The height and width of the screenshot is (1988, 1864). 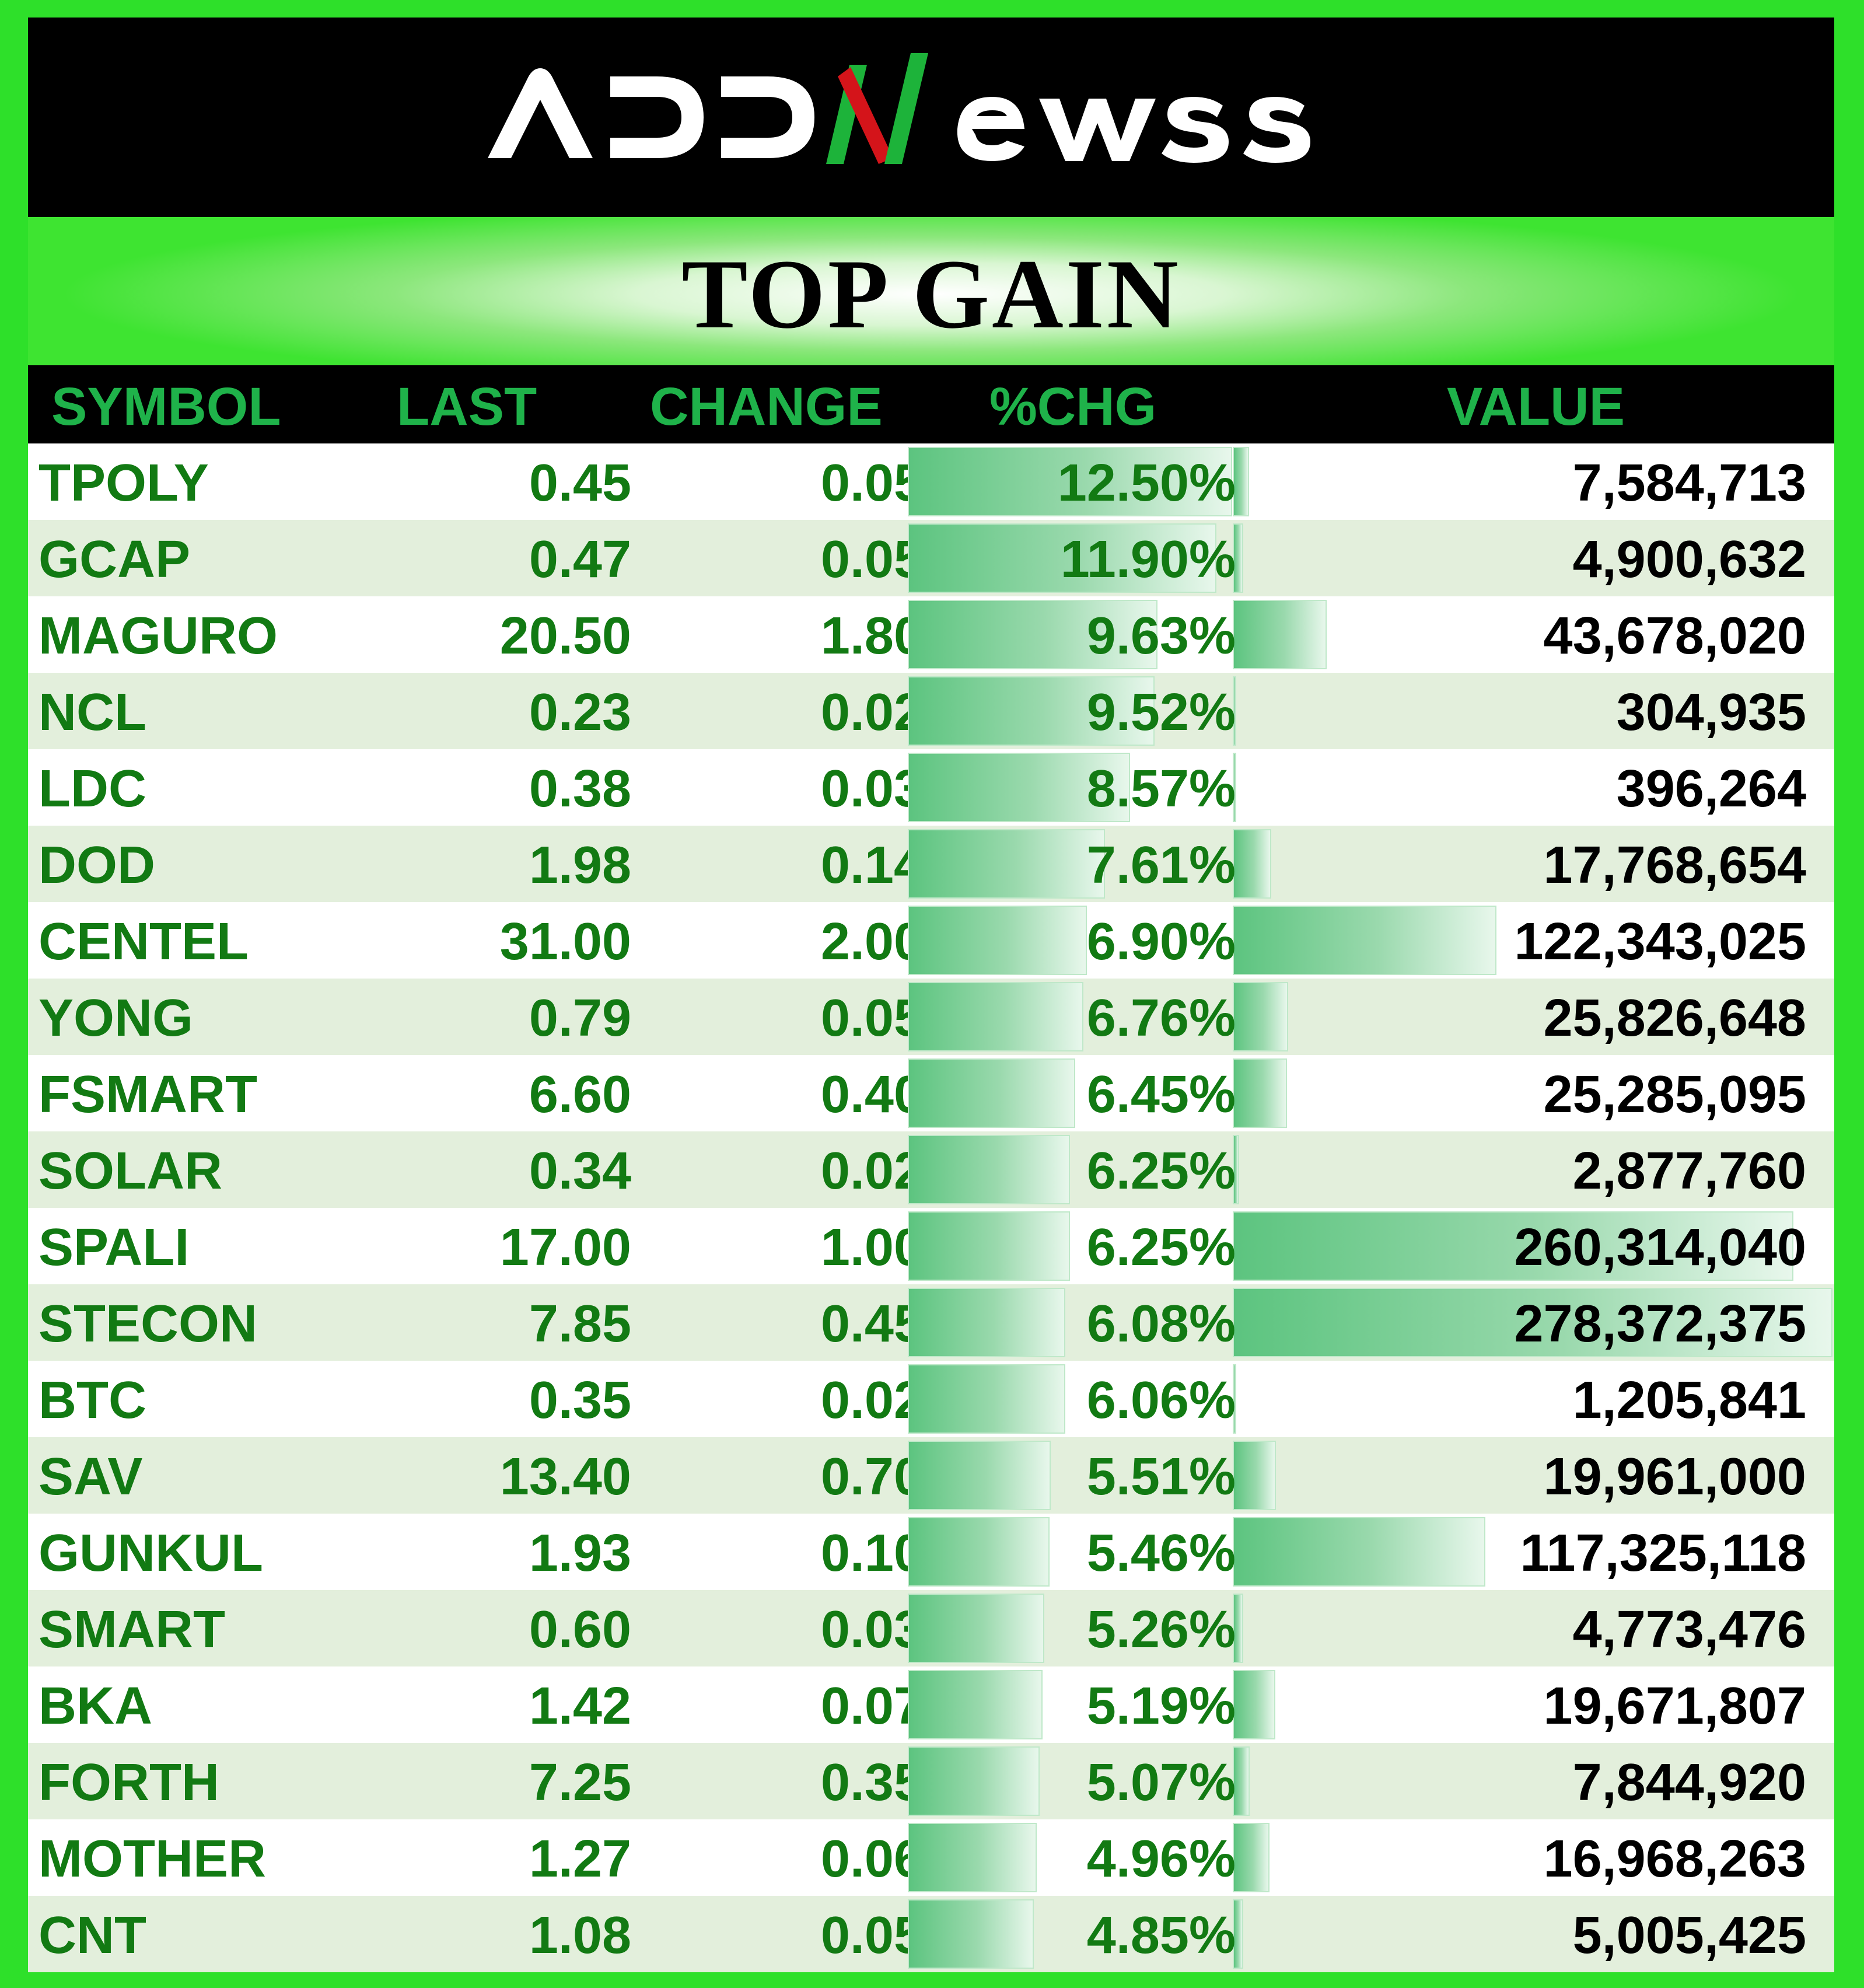 I want to click on table-row: FORTH 7.25 0.35 5.07% 7,844,920, so click(x=931, y=1781).